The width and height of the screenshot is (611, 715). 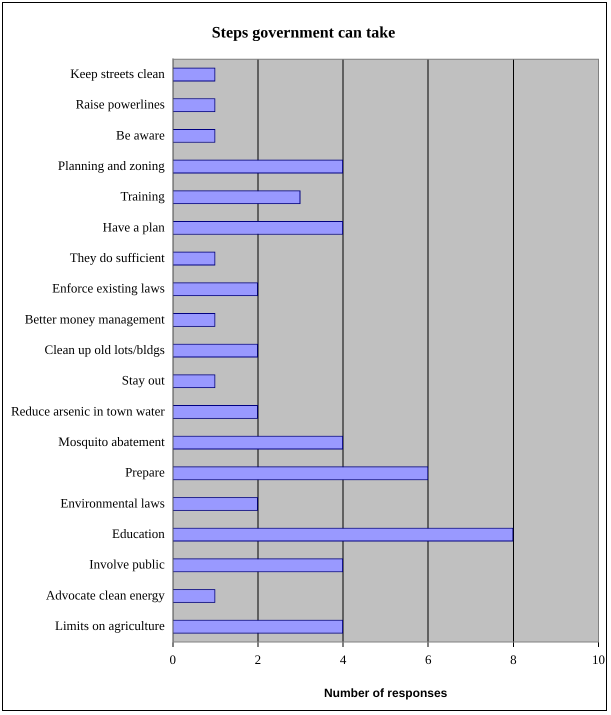 What do you see at coordinates (106, 594) in the screenshot?
I see `y-tick-label: Advocate clean energy` at bounding box center [106, 594].